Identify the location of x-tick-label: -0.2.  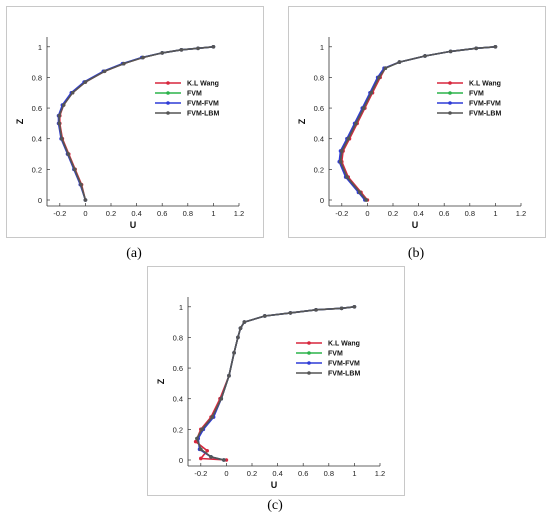
(200, 473).